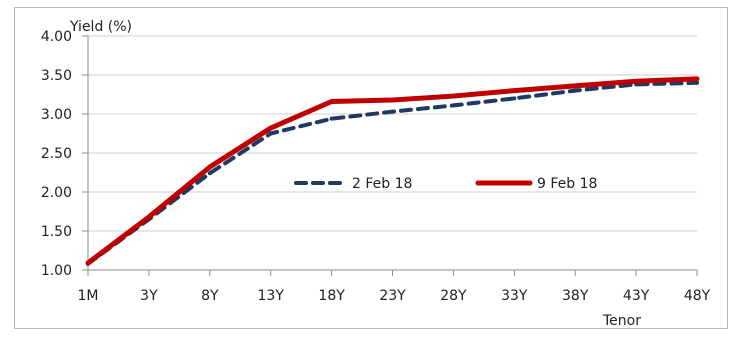 The image size is (734, 338). I want to click on y-tick-label: 1.50, so click(56, 232).